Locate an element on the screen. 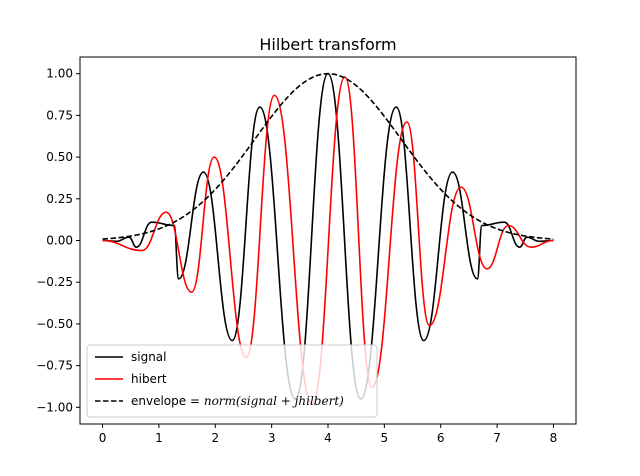 Image resolution: width=640 pixels, height=476 pixels. x-tick-label: 5 is located at coordinates (385, 438).